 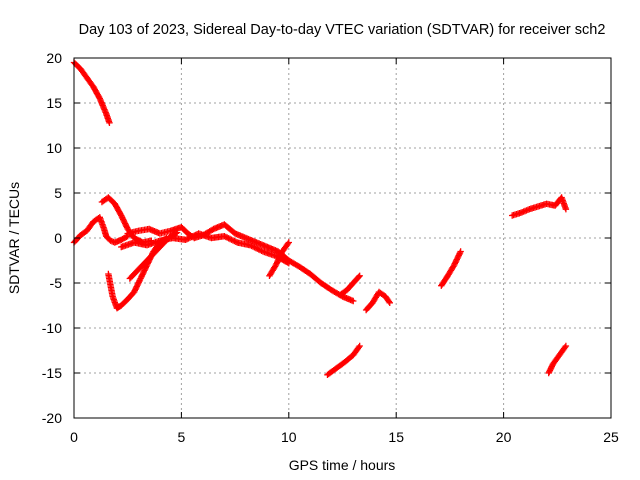 What do you see at coordinates (504, 437) in the screenshot?
I see `x-tick-label: 20` at bounding box center [504, 437].